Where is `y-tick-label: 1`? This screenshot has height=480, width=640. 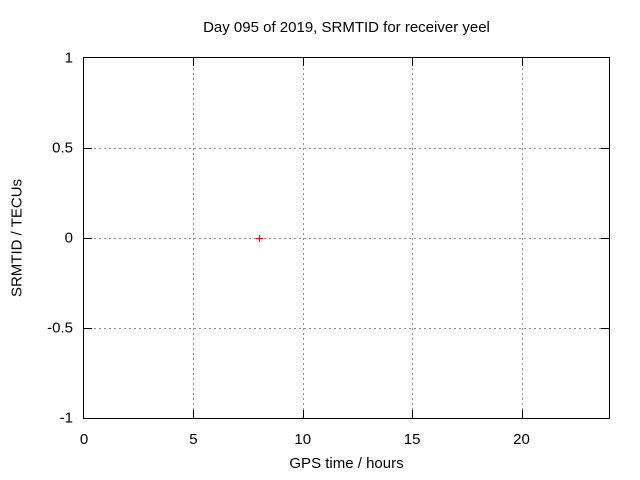 y-tick-label: 1 is located at coordinates (68, 58).